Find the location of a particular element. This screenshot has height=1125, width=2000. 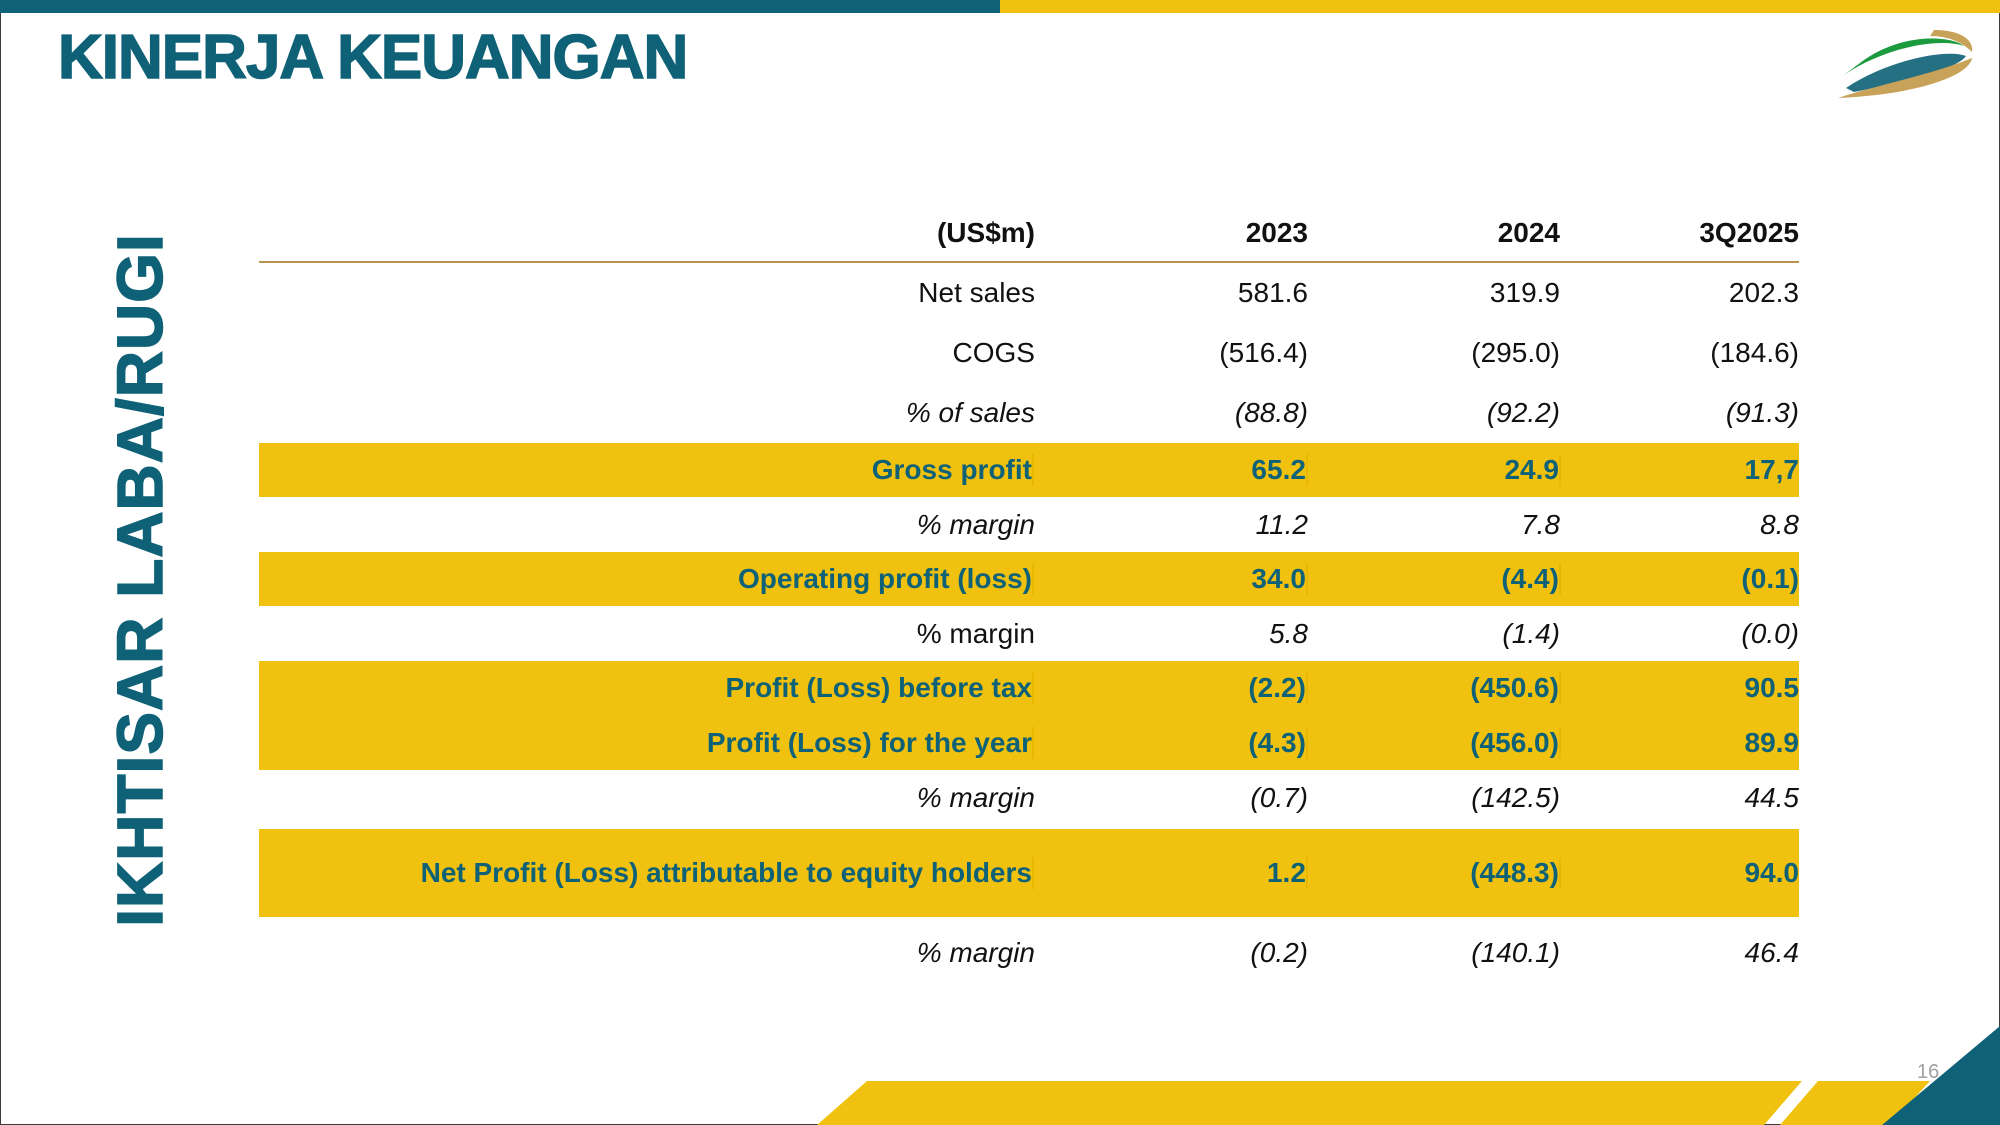

value-2024: (92.2) is located at coordinates (1523, 412).